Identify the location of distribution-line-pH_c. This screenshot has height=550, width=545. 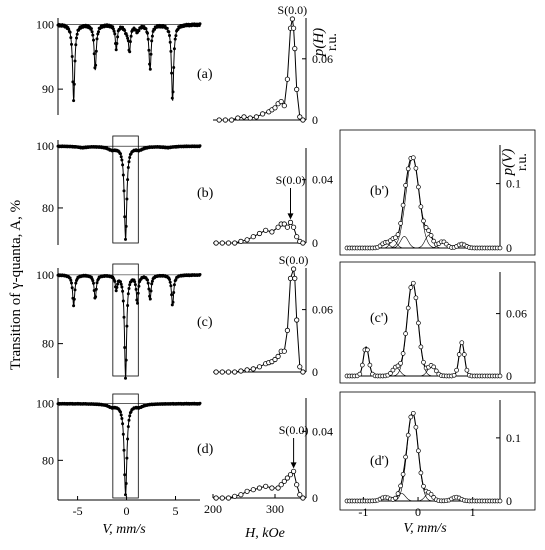
(260, 320).